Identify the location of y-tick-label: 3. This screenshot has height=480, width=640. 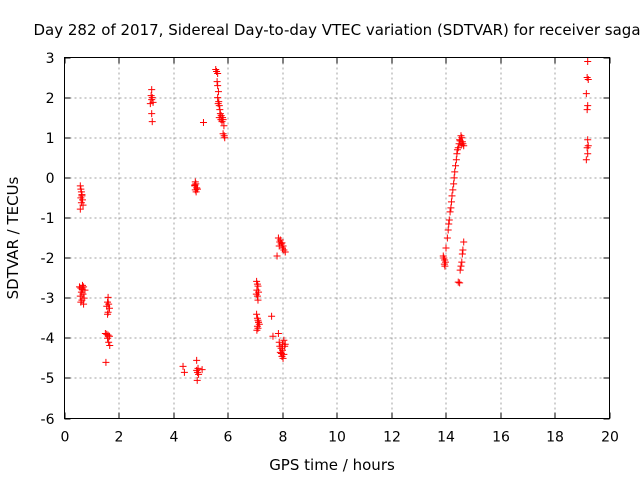
(50, 59).